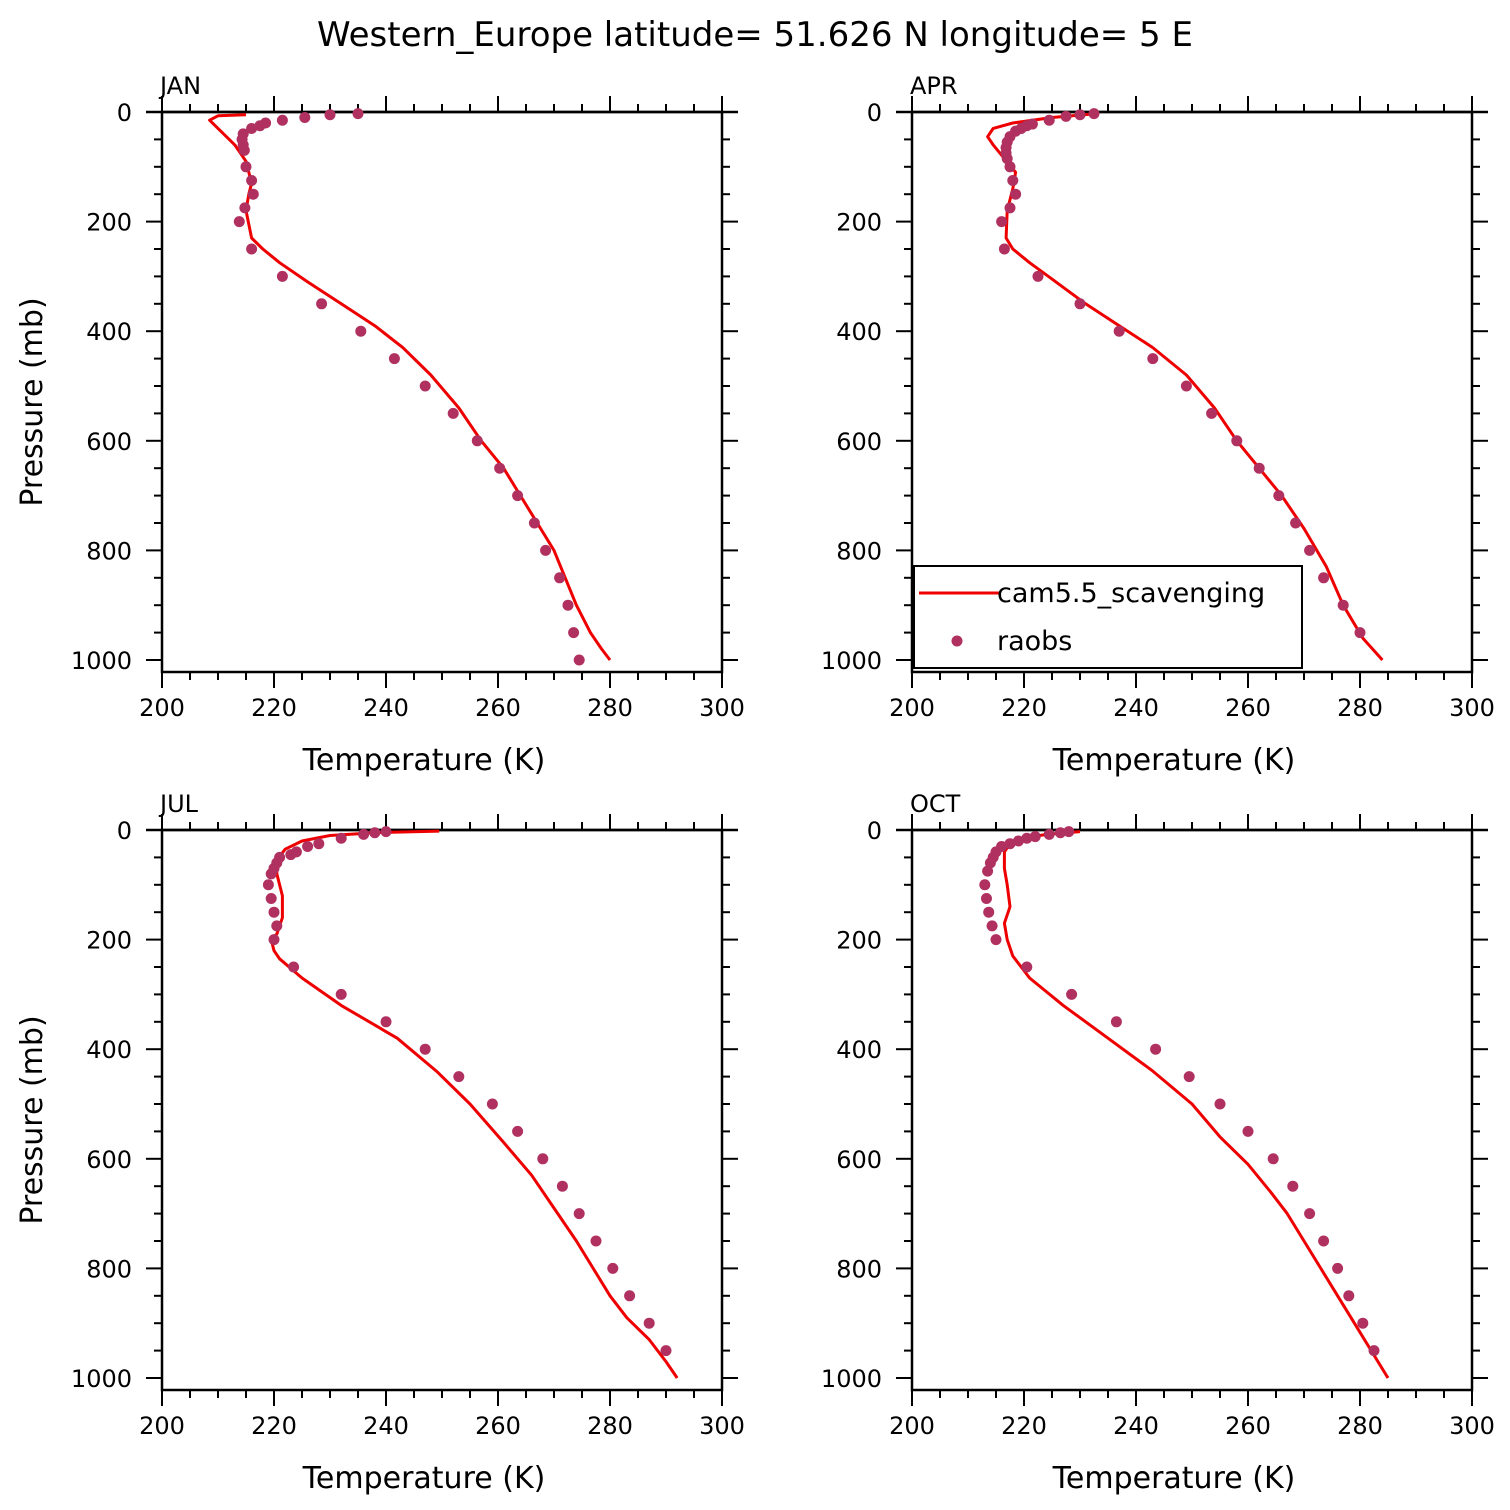  What do you see at coordinates (498, 708) in the screenshot?
I see `x-tick-label: 260` at bounding box center [498, 708].